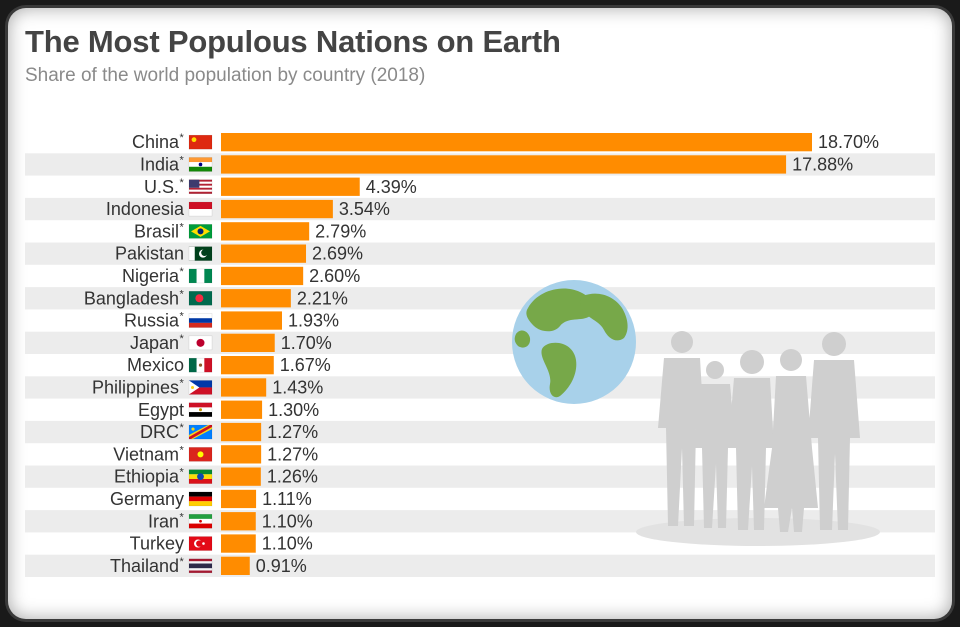 The height and width of the screenshot is (627, 960). I want to click on category-label: Pakistan, so click(149, 254).